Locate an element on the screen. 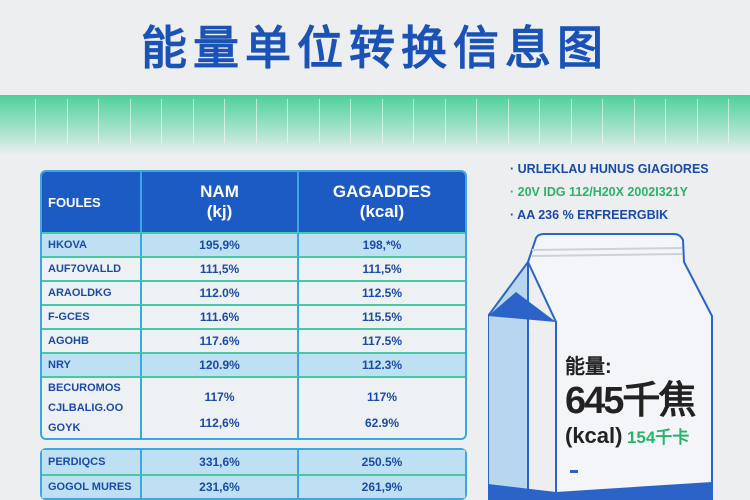  row-kj-line: 117% is located at coordinates (219, 397).